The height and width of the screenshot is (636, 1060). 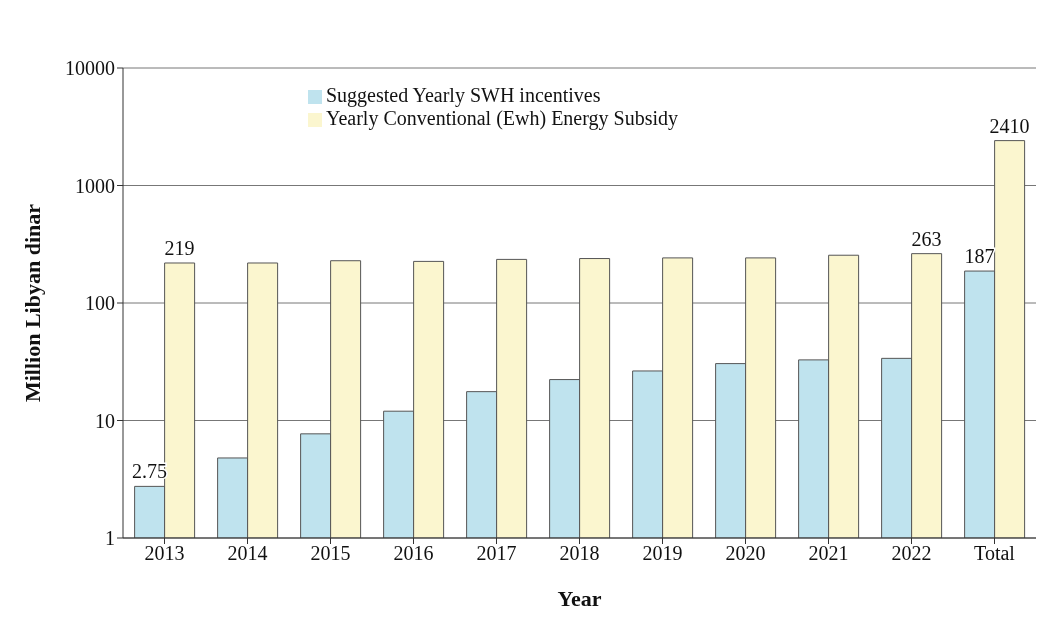 I want to click on data-label: 219, so click(x=179, y=248).